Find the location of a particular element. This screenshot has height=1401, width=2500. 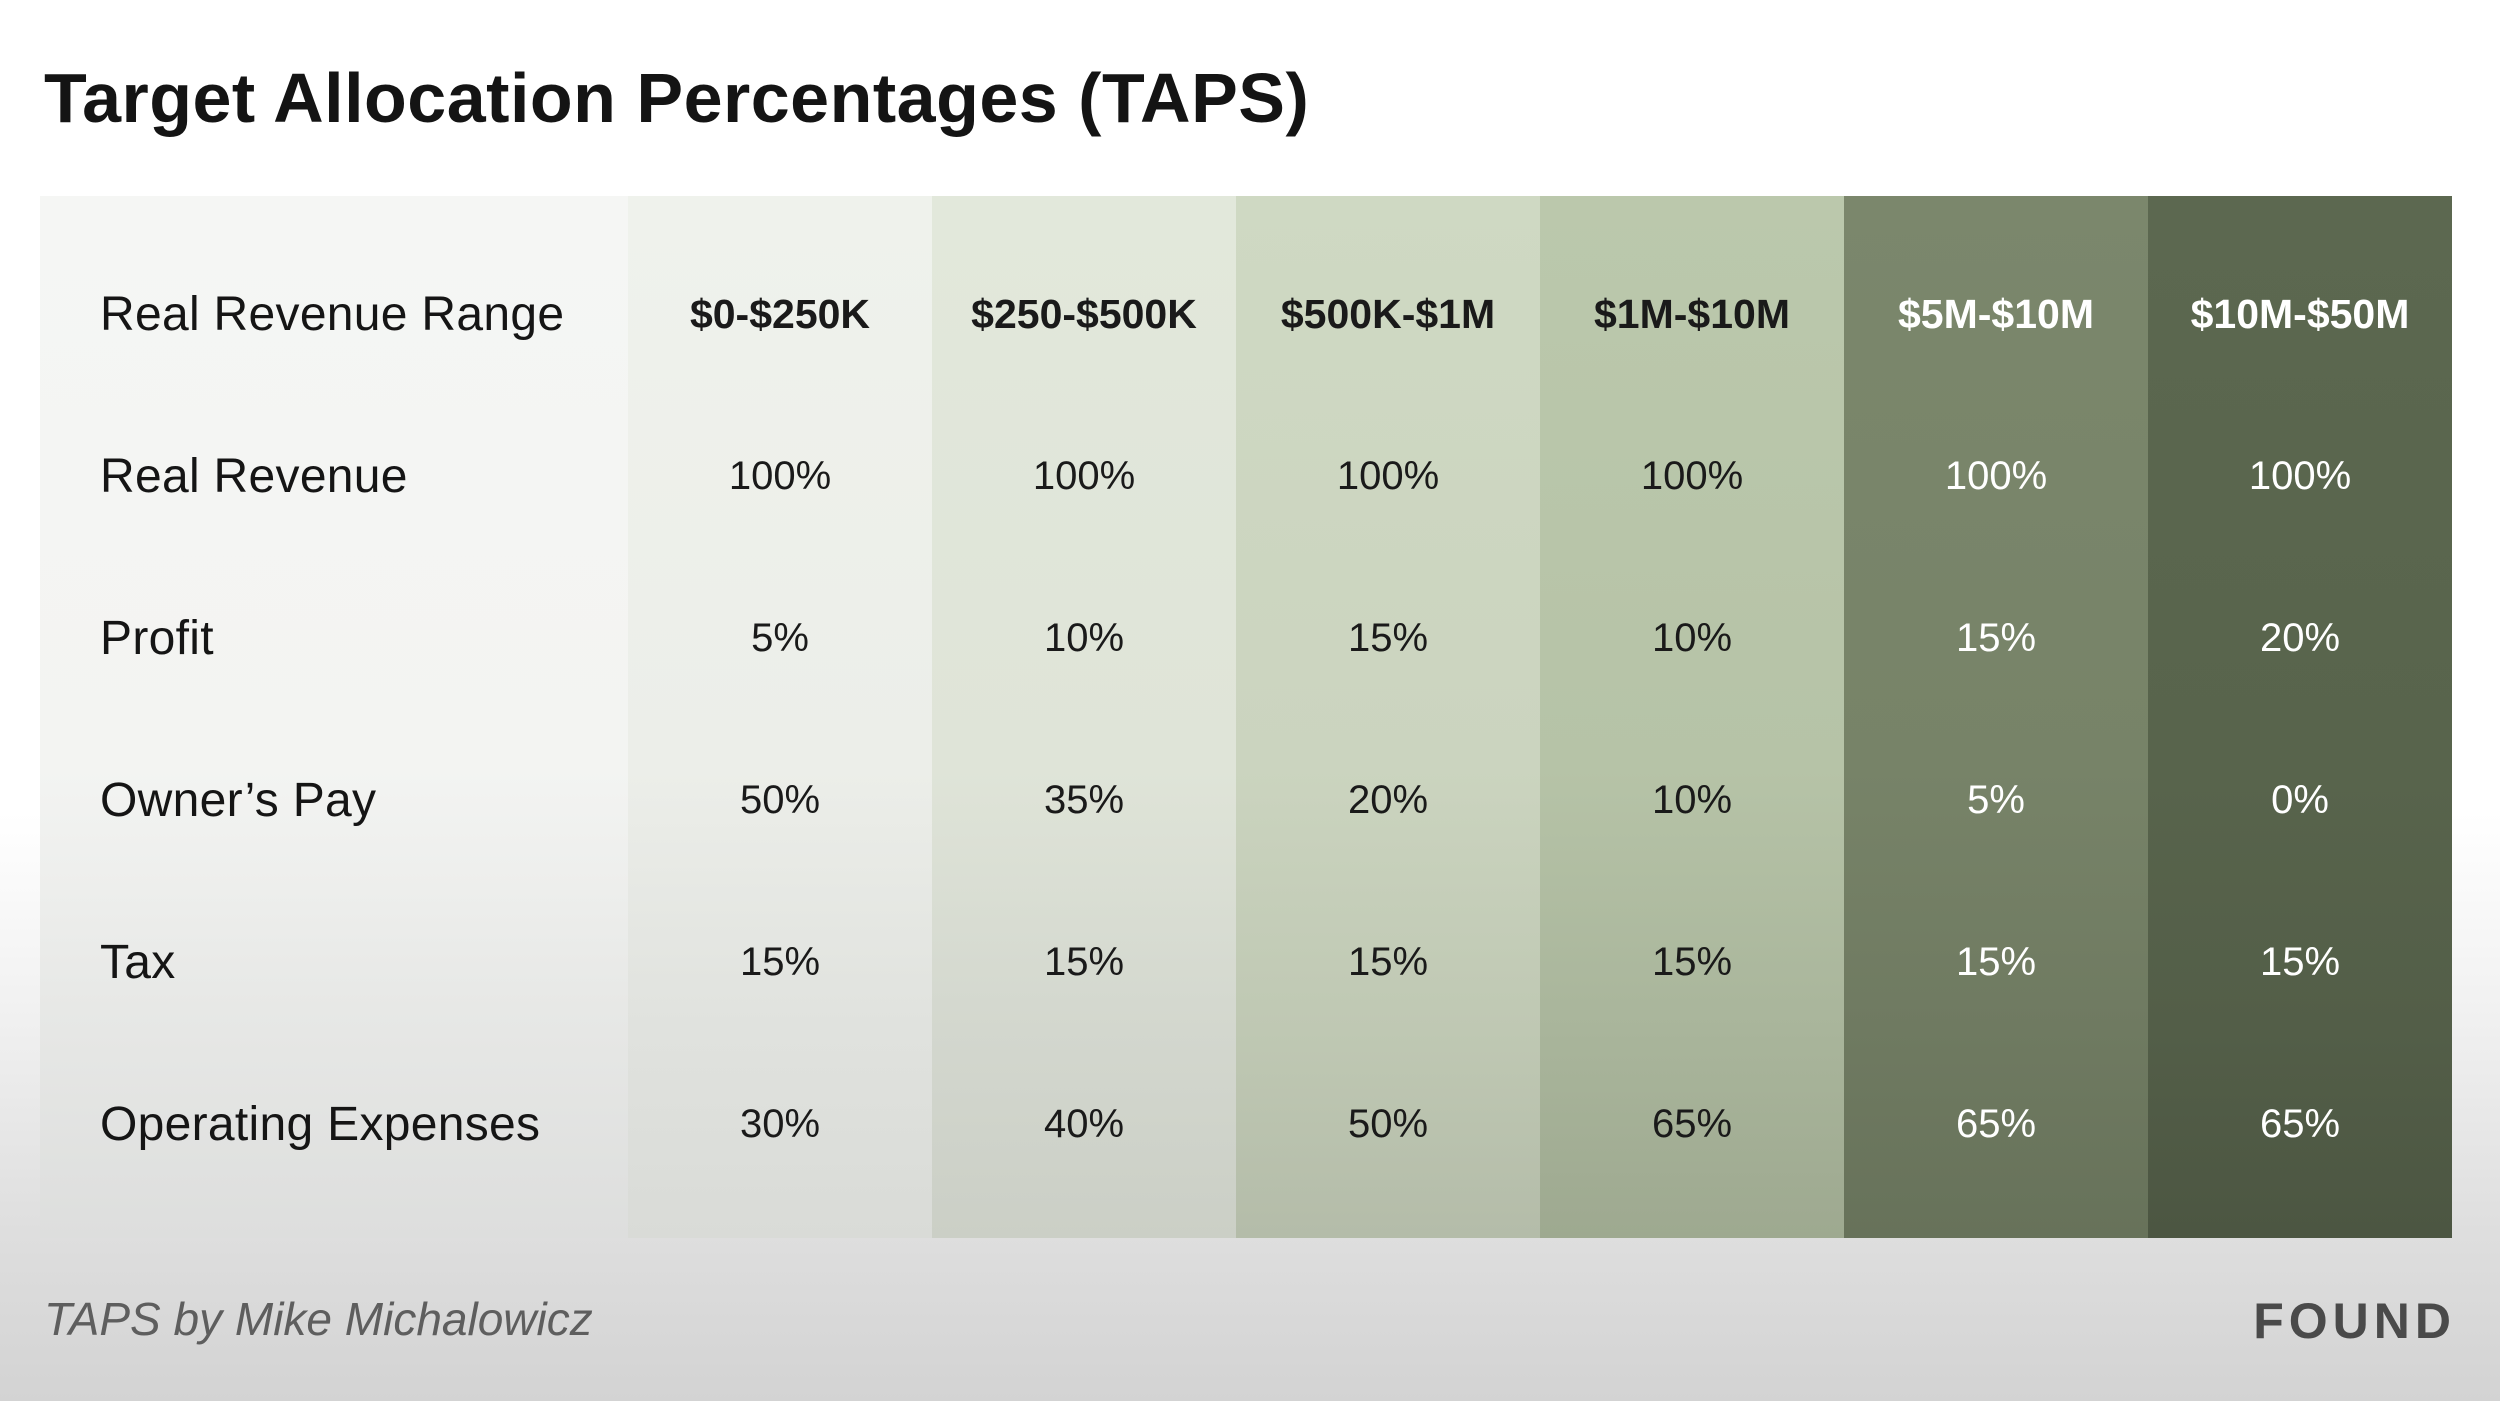

row-label-owners-pay: Owner’s Pay is located at coordinates (238, 800).